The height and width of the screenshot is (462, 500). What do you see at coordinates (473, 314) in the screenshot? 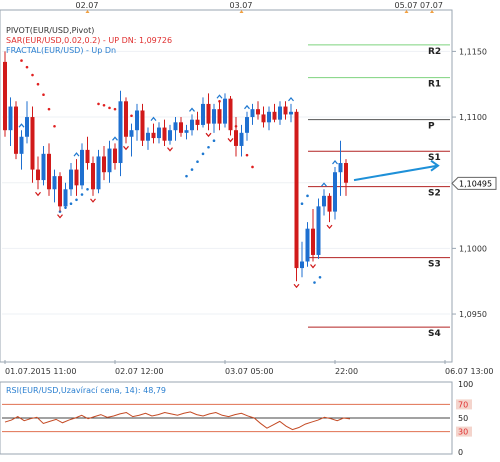
I see `price-tick-label: 1,0950` at bounding box center [473, 314].